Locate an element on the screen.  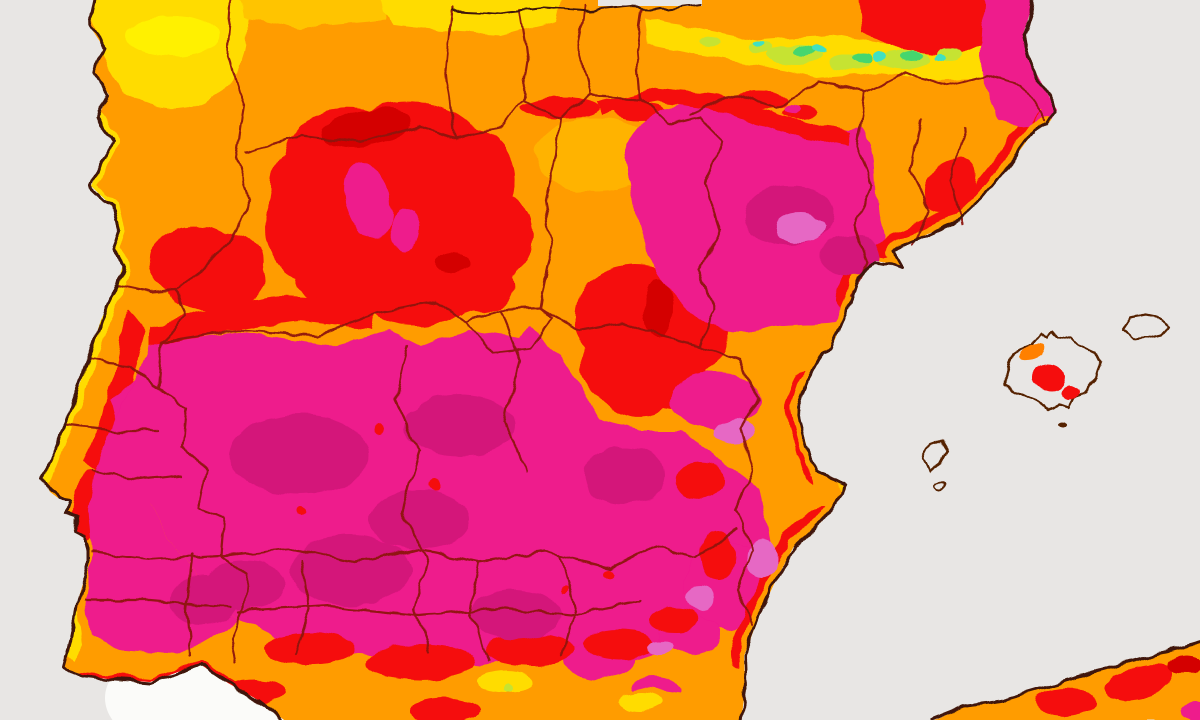
boundary-andalusia-v2 is located at coordinates (479, 611).